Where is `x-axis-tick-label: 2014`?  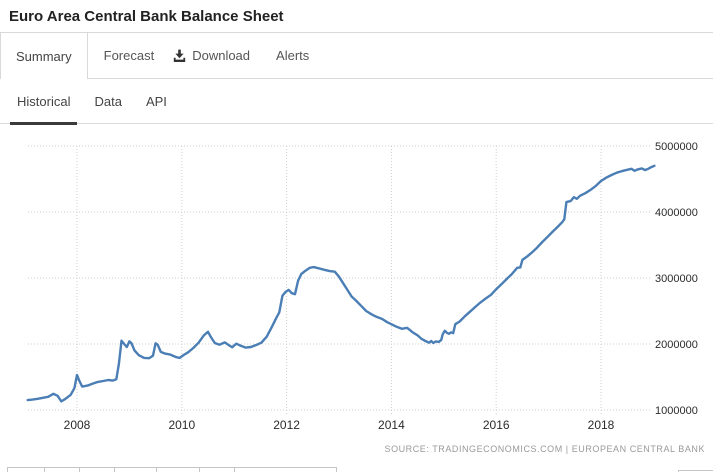 x-axis-tick-label: 2014 is located at coordinates (391, 425).